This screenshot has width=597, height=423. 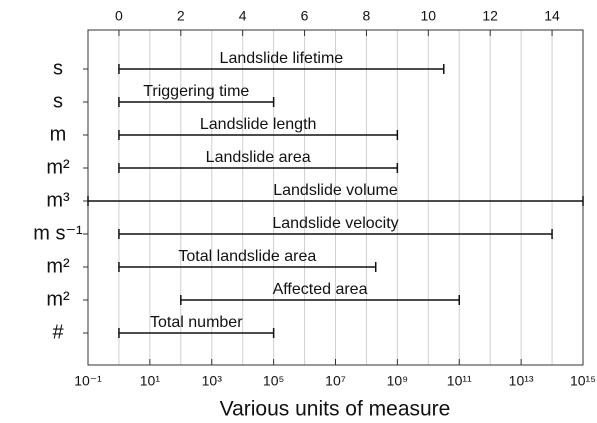 What do you see at coordinates (258, 124) in the screenshot?
I see `range-label: Landslide length` at bounding box center [258, 124].